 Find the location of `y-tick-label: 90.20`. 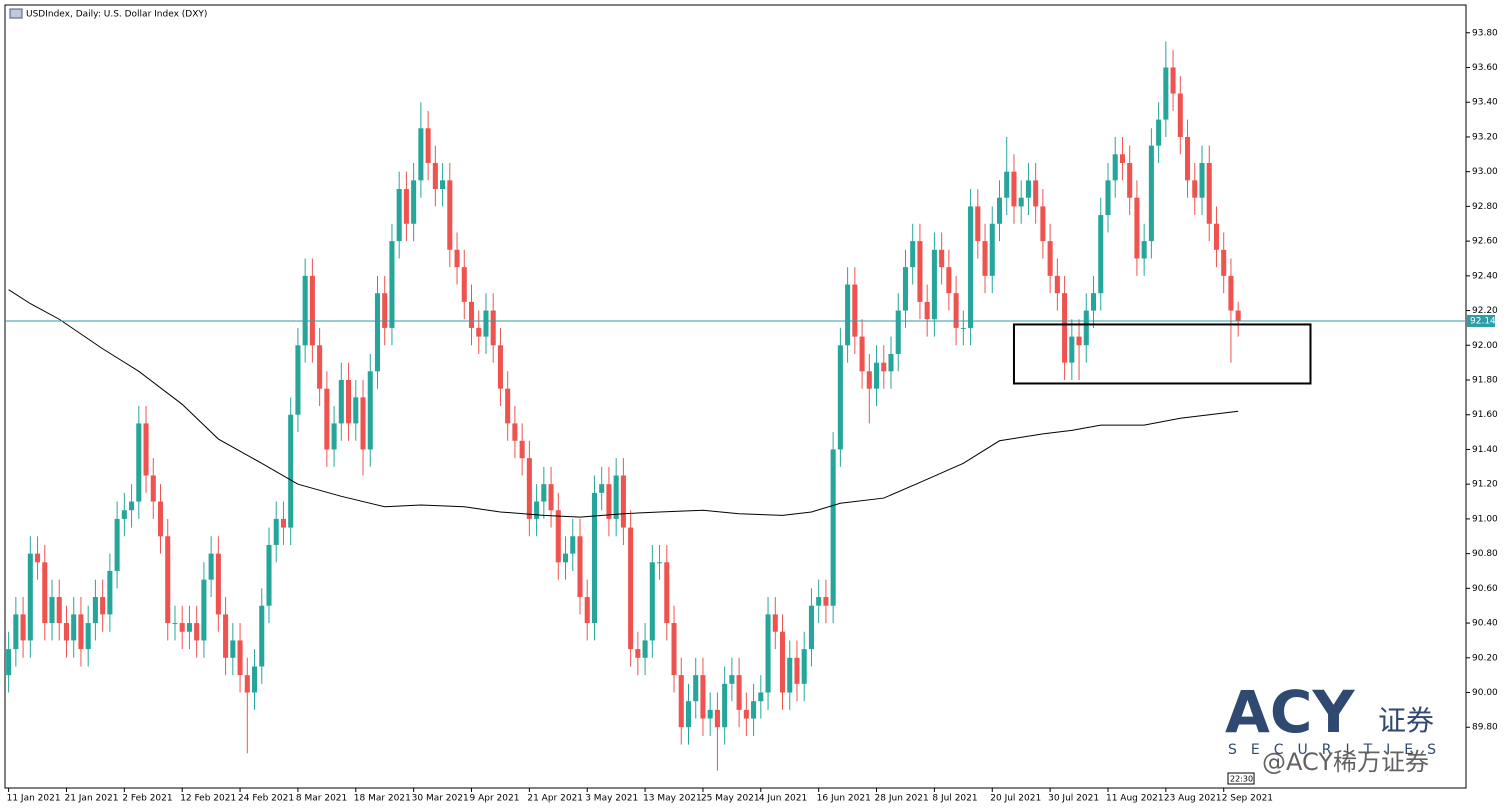

y-tick-label: 90.20 is located at coordinates (1485, 658).